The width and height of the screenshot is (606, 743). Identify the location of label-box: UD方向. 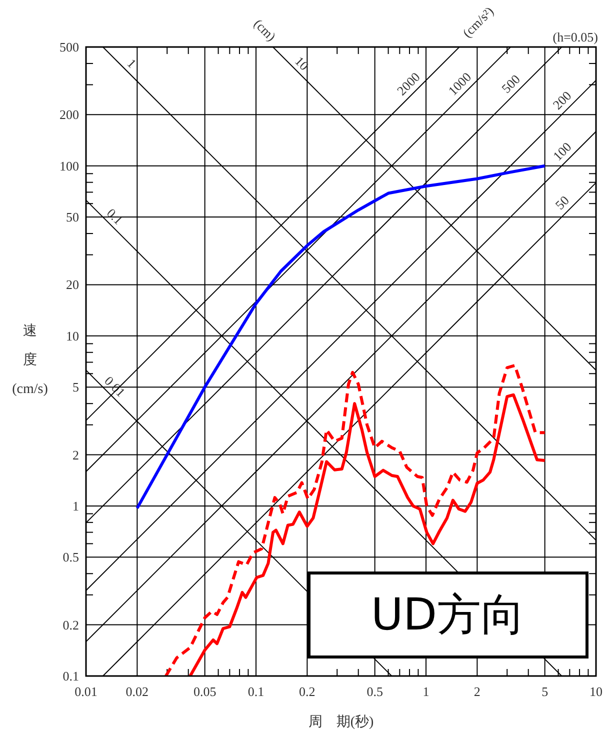
(448, 615).